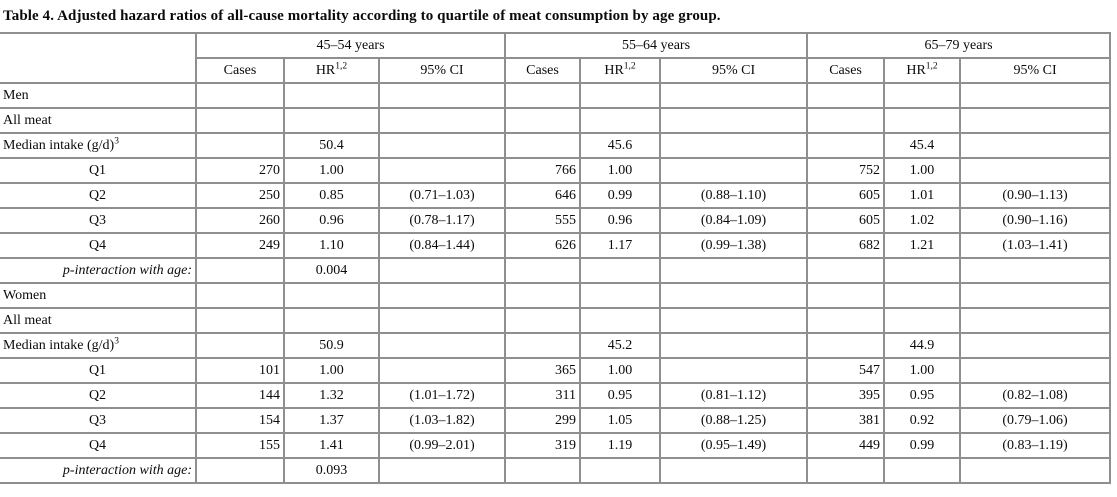  Describe the element at coordinates (1035, 195) in the screenshot. I see `table-cell-ci: (0.90–1.13)` at that location.